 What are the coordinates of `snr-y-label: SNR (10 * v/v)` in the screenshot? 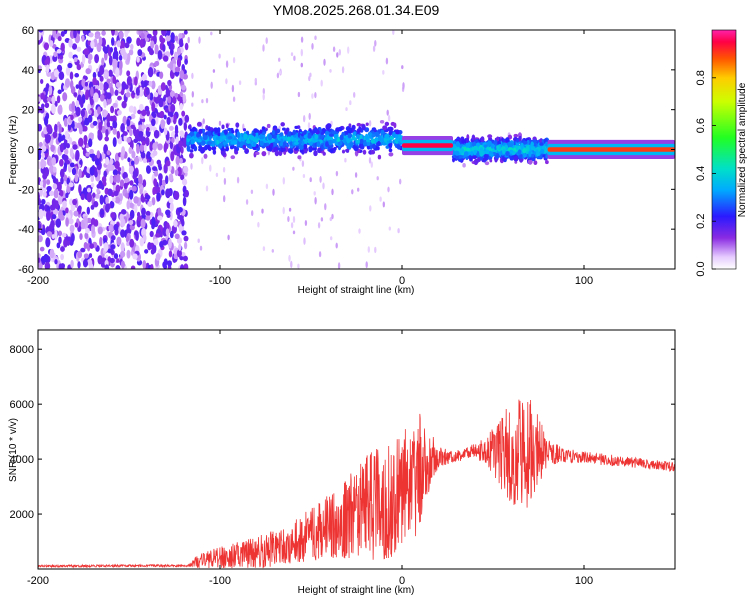 It's located at (13, 450).